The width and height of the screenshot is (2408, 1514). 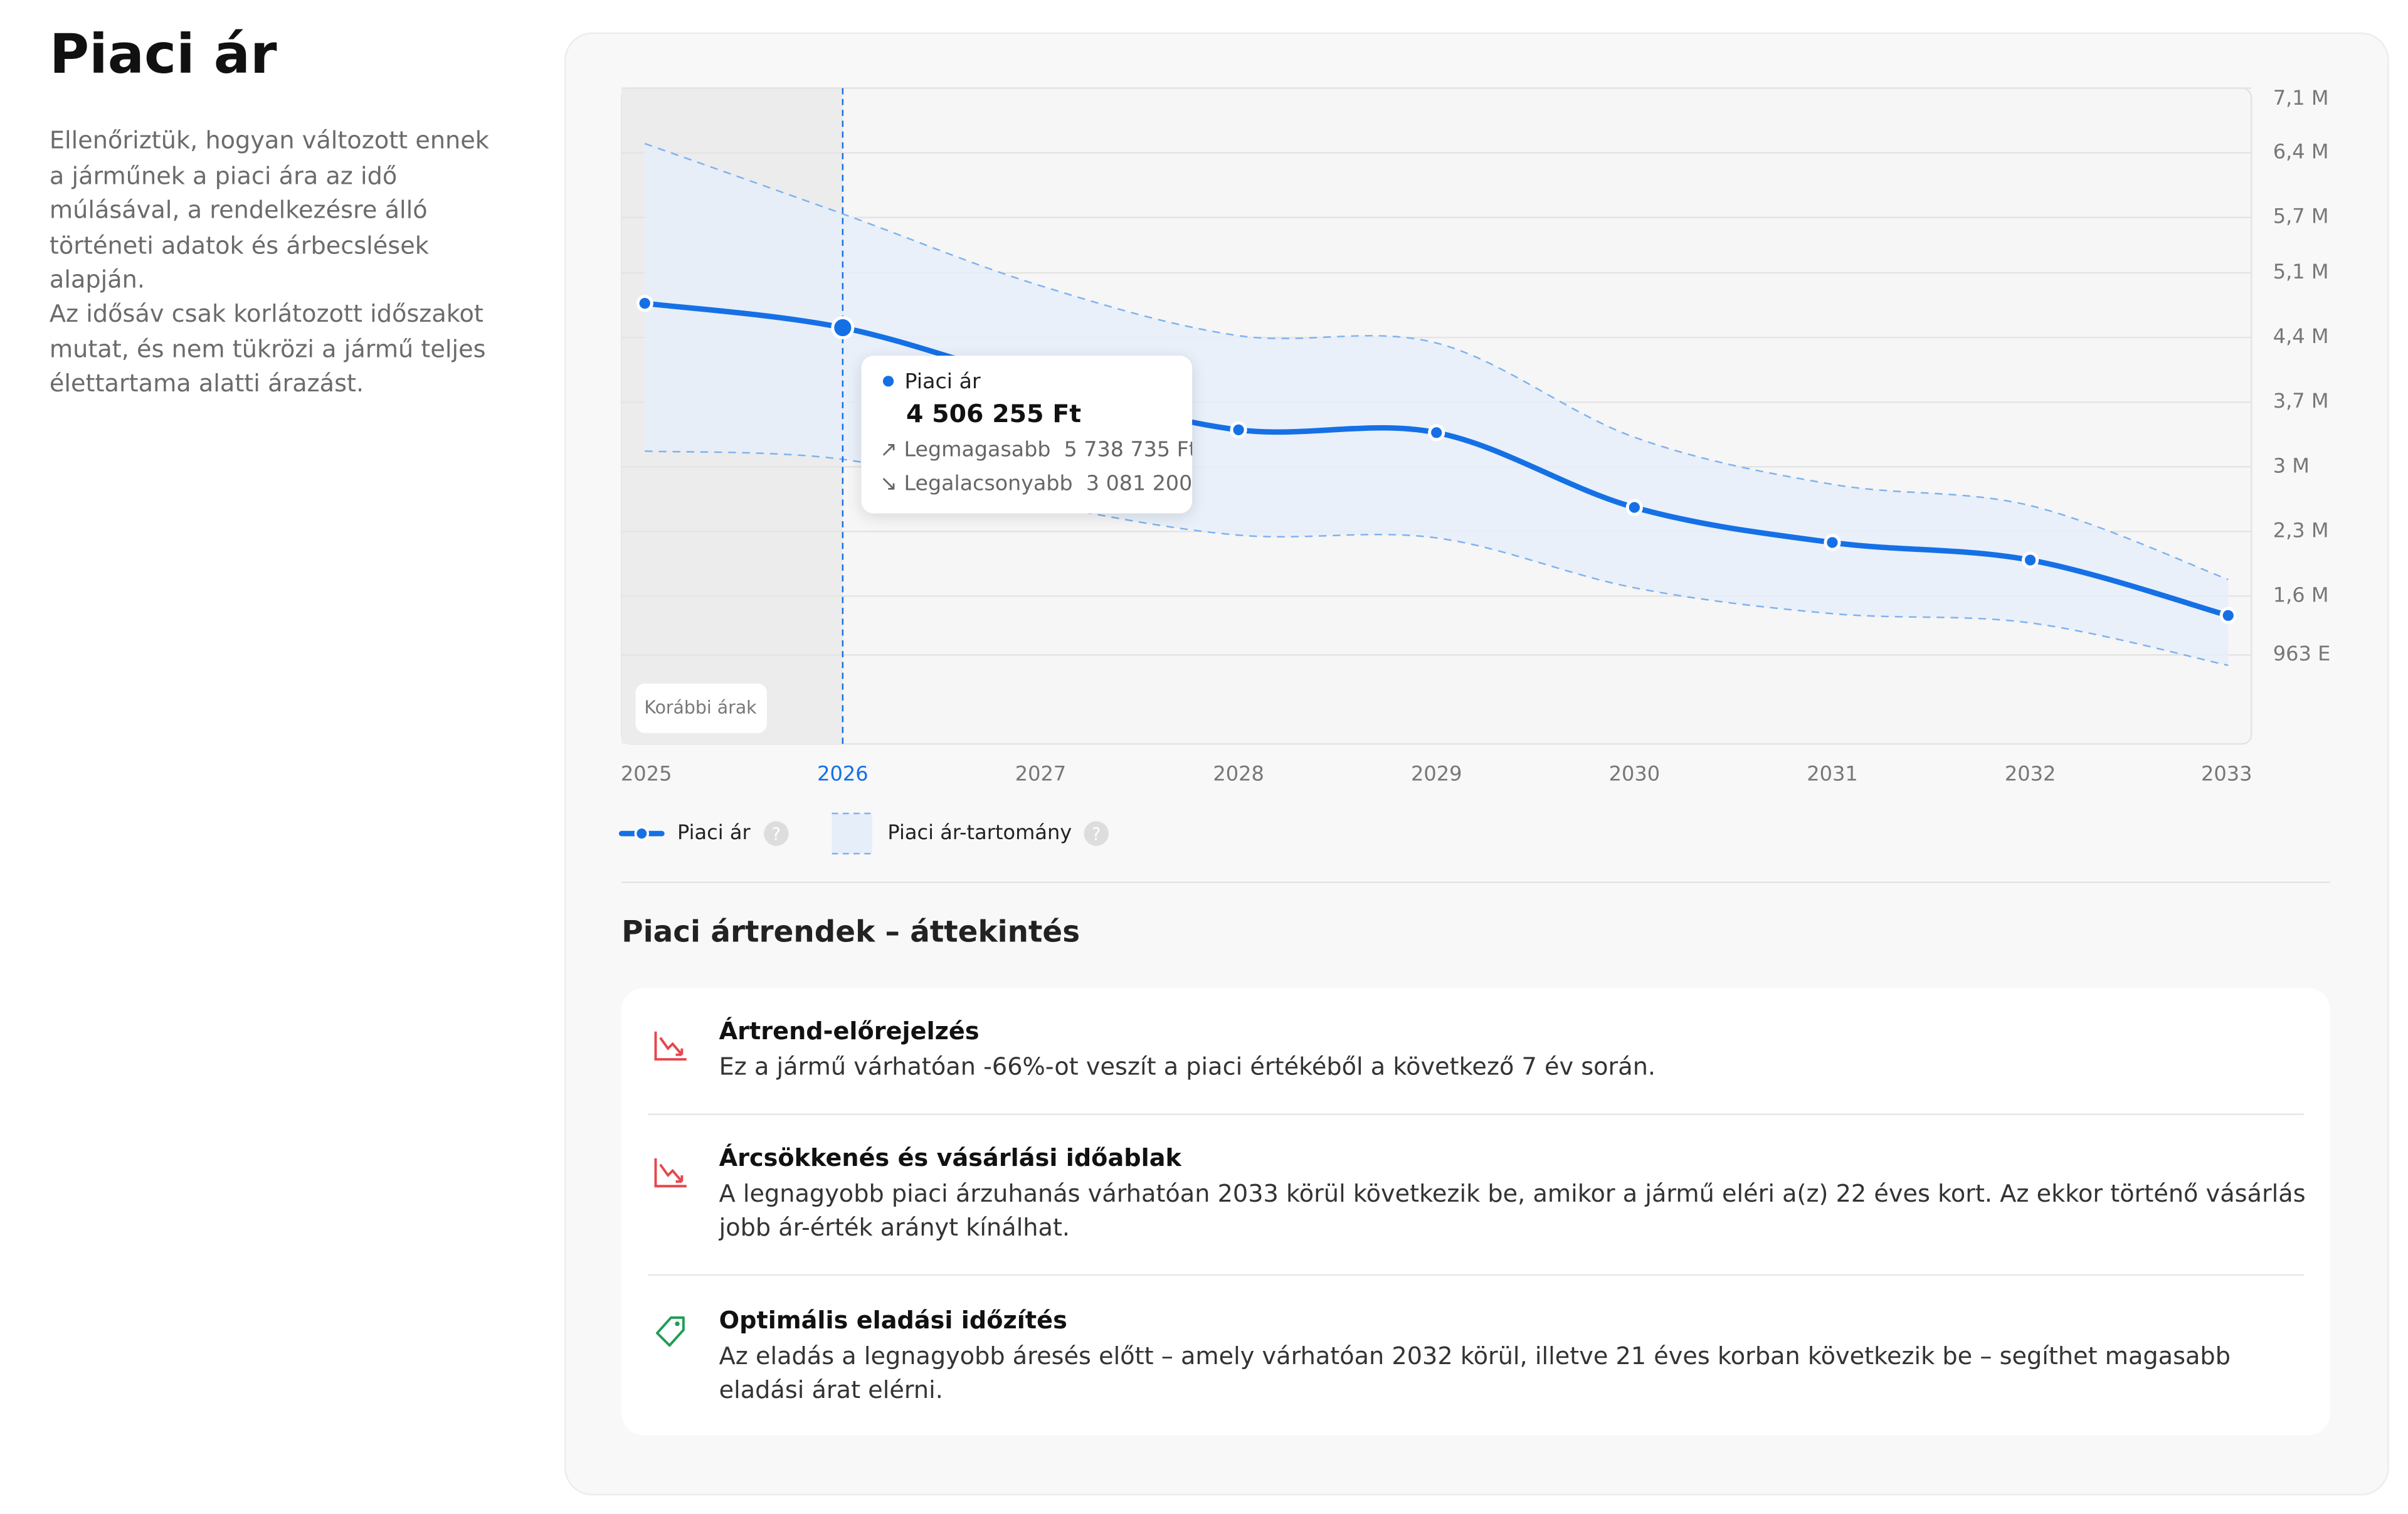 I want to click on x-tick-label: 2032, so click(x=2030, y=773).